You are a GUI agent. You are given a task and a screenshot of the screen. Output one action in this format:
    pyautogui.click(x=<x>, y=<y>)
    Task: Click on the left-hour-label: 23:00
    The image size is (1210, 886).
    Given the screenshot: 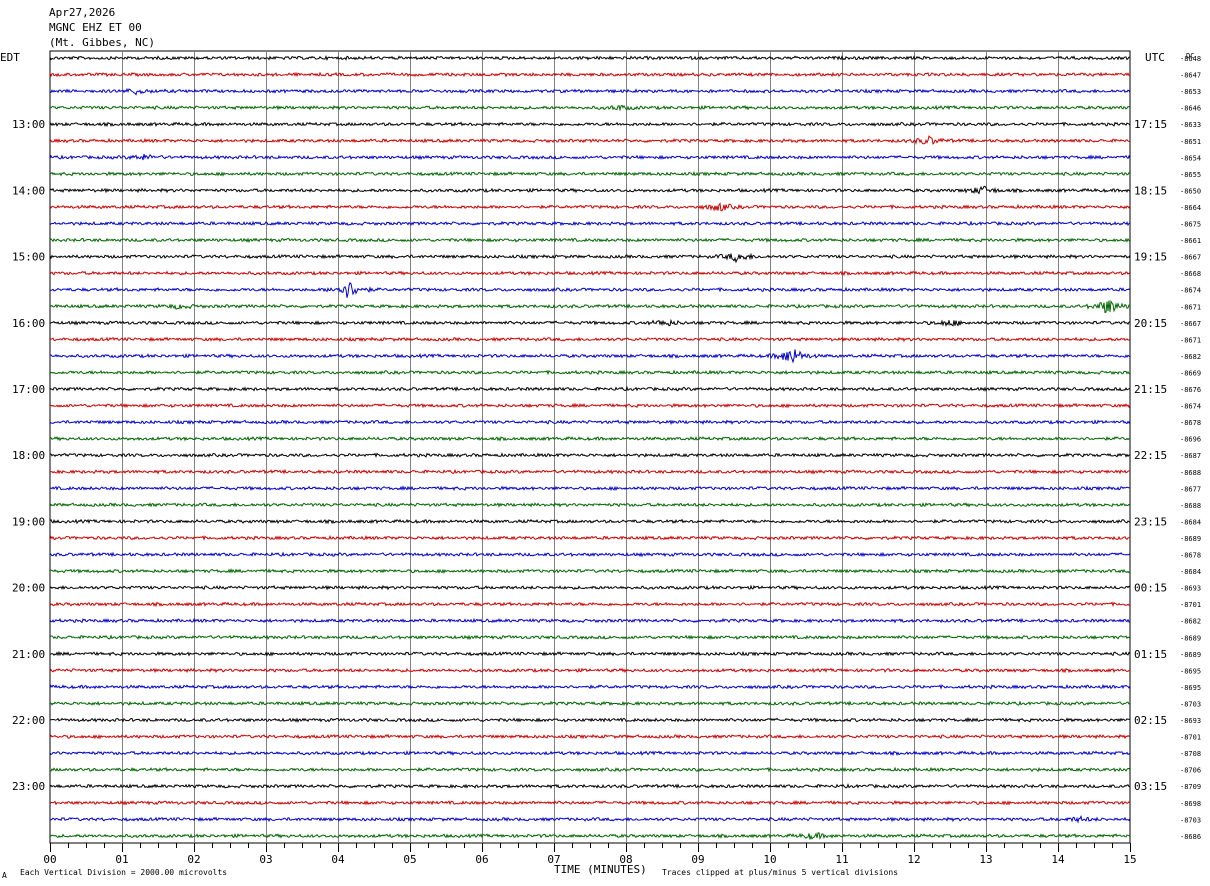 What is the action you would take?
    pyautogui.click(x=28, y=786)
    